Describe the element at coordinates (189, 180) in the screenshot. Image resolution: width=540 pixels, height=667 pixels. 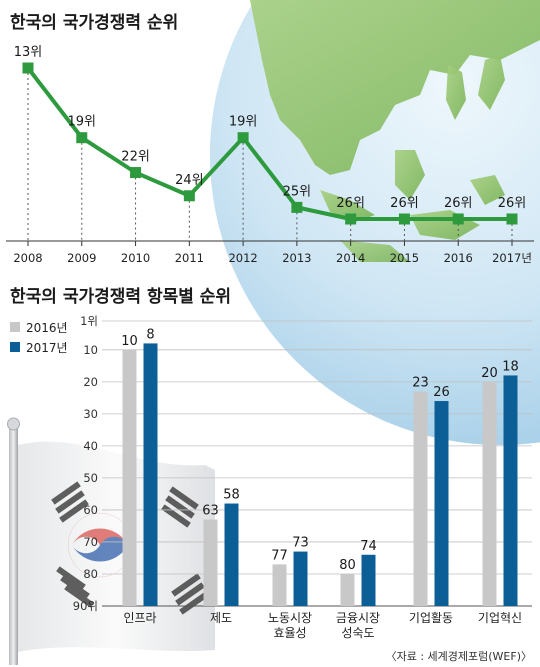
I see `rank-label: 24위` at that location.